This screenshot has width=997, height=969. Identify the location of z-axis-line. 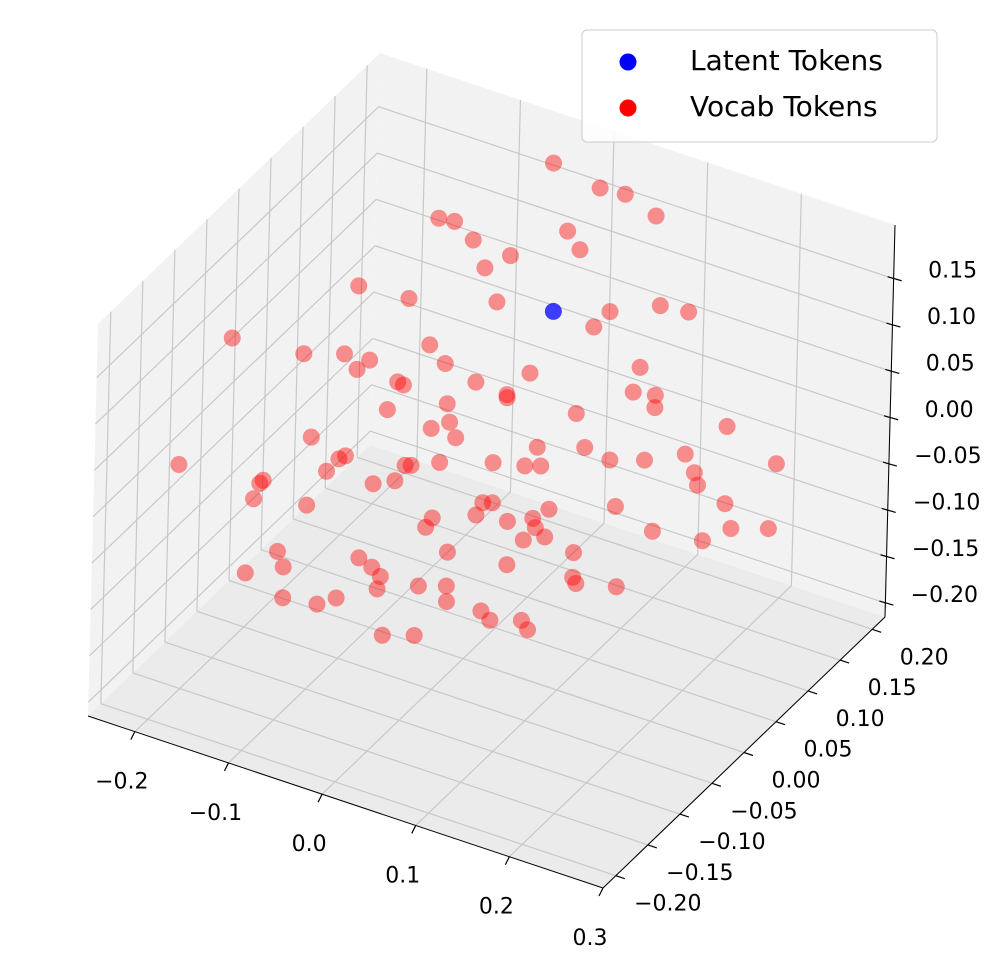
(890, 421).